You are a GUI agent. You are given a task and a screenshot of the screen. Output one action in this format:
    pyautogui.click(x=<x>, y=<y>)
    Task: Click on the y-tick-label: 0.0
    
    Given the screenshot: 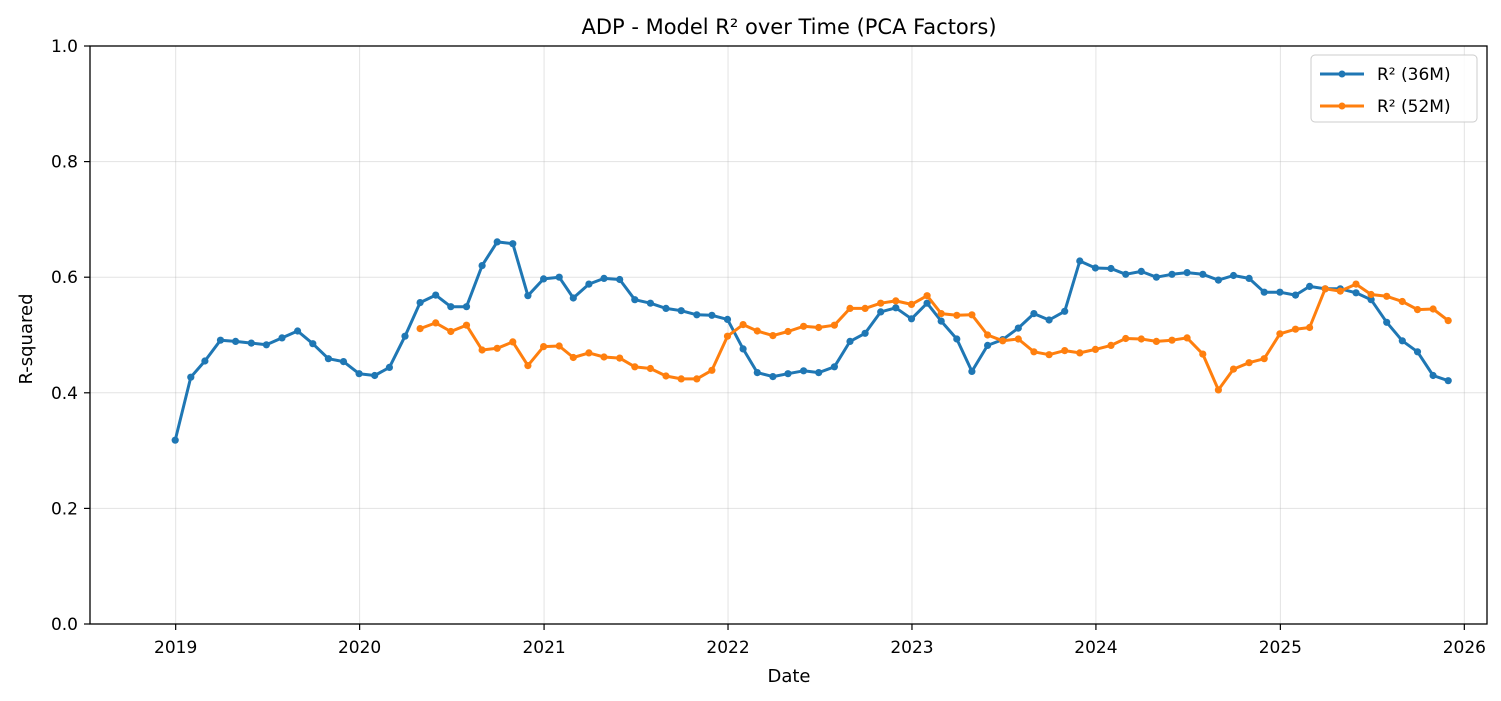 What is the action you would take?
    pyautogui.click(x=64, y=625)
    